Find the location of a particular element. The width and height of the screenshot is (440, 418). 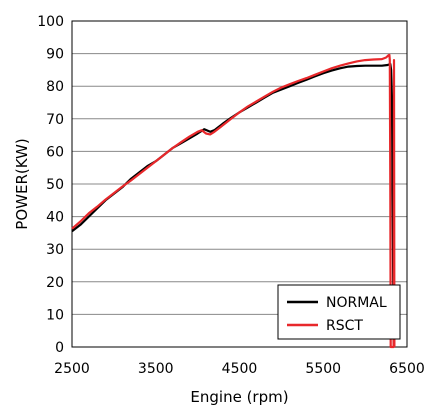

y-tick-label: 80 is located at coordinates (55, 87).